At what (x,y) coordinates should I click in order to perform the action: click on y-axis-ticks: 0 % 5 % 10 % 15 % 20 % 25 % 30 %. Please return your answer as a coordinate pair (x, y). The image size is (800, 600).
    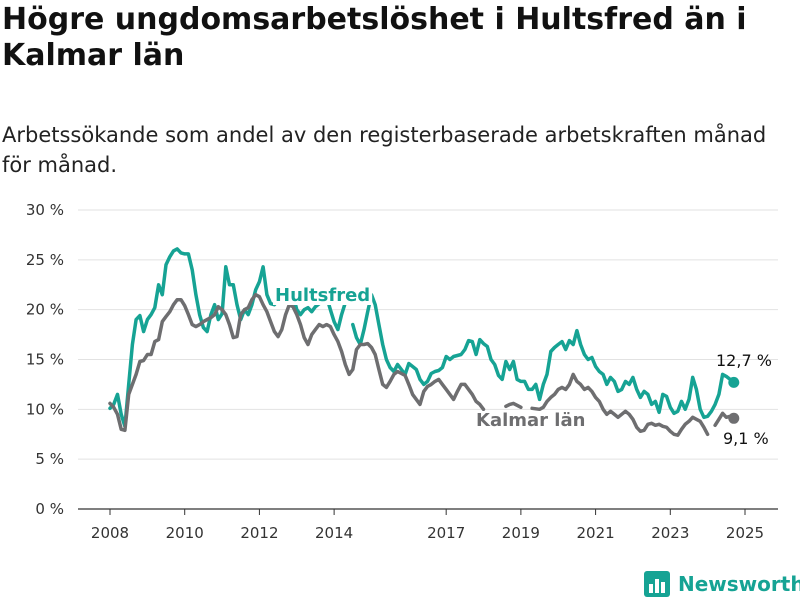
    Looking at the image, I should click on (45, 359).